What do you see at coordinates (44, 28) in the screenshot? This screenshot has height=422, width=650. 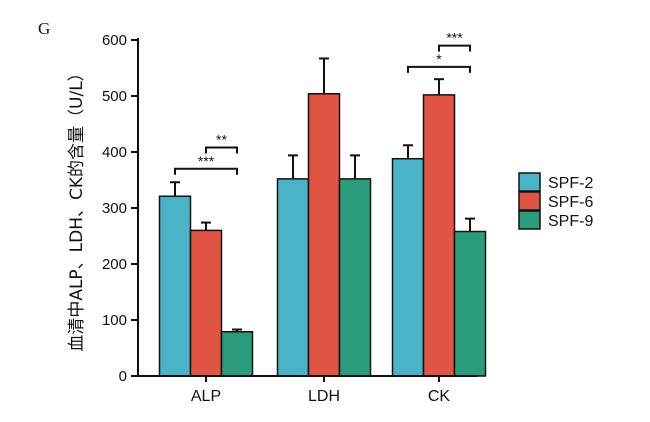 I see `panel-label: G` at bounding box center [44, 28].